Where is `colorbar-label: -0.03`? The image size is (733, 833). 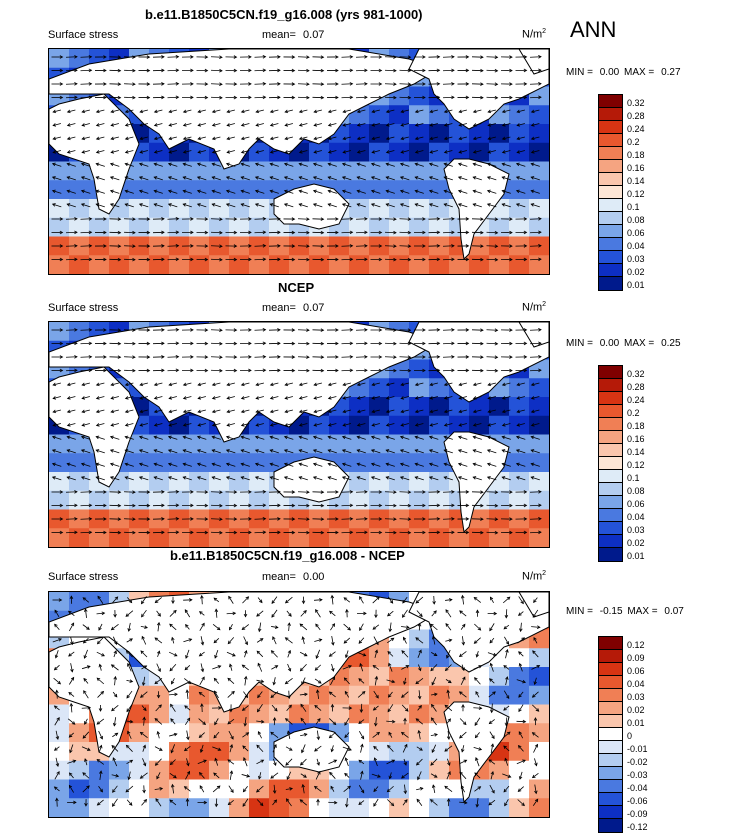 colorbar-label: -0.03 is located at coordinates (637, 775).